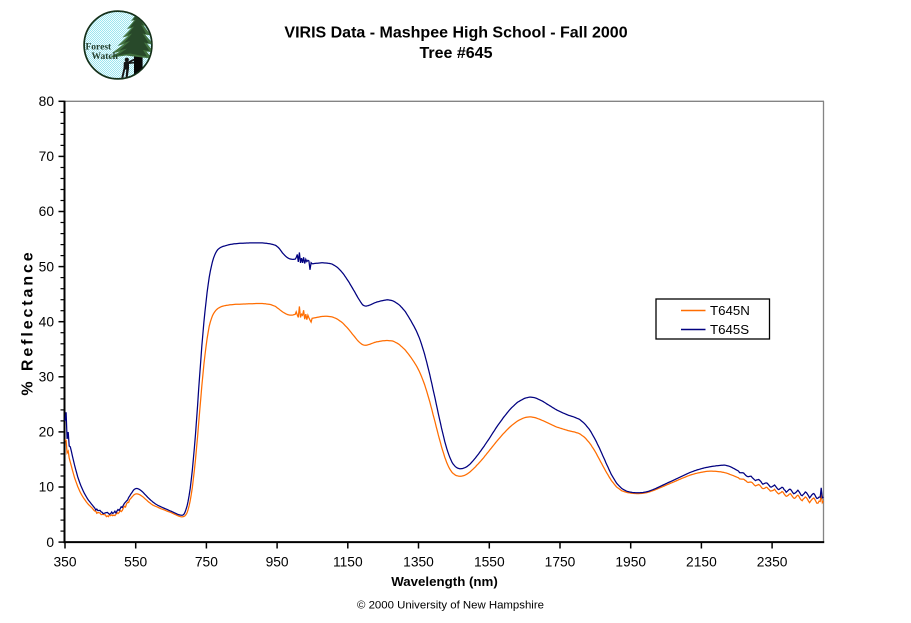 This screenshot has width=911, height=623. I want to click on svg-text: T645S, so click(729, 329).